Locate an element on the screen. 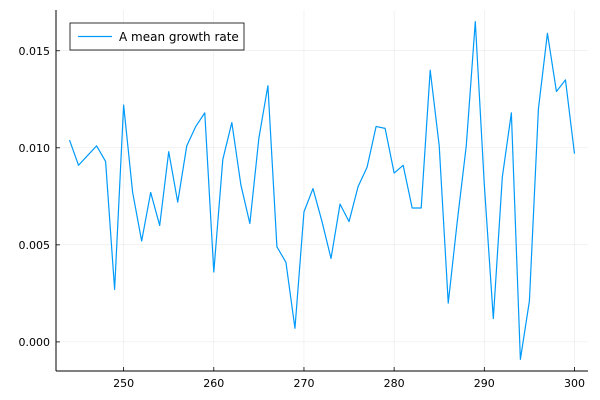  legend: A mean growth rate is located at coordinates (157, 36).